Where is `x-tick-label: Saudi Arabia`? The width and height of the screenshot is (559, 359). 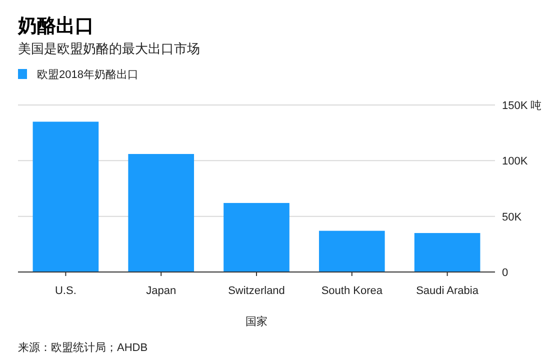
x-tick-label: Saudi Arabia is located at coordinates (448, 291).